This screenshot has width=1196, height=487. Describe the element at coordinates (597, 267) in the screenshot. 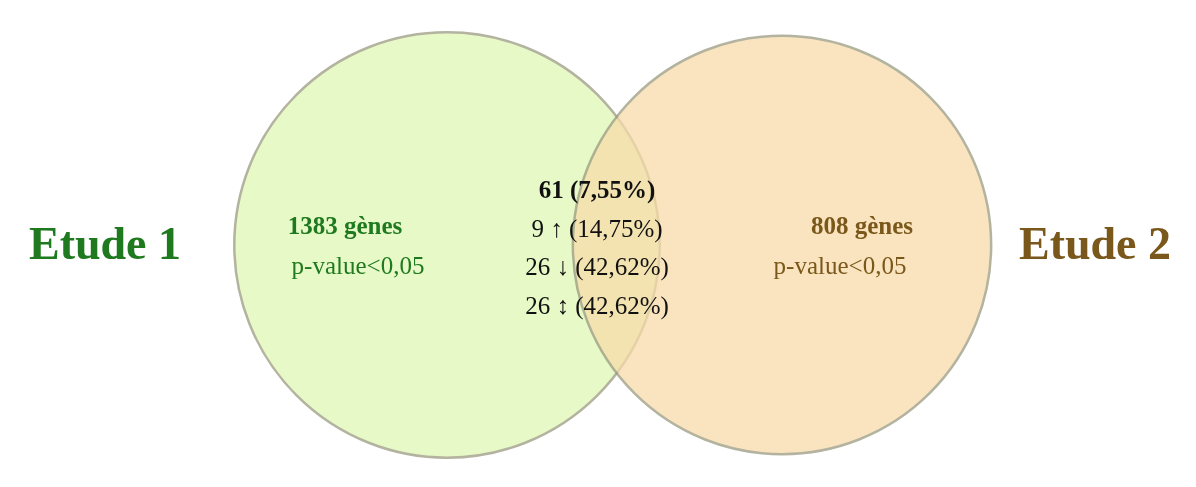

I see `text: 26 ↓ (42,62%)` at that location.